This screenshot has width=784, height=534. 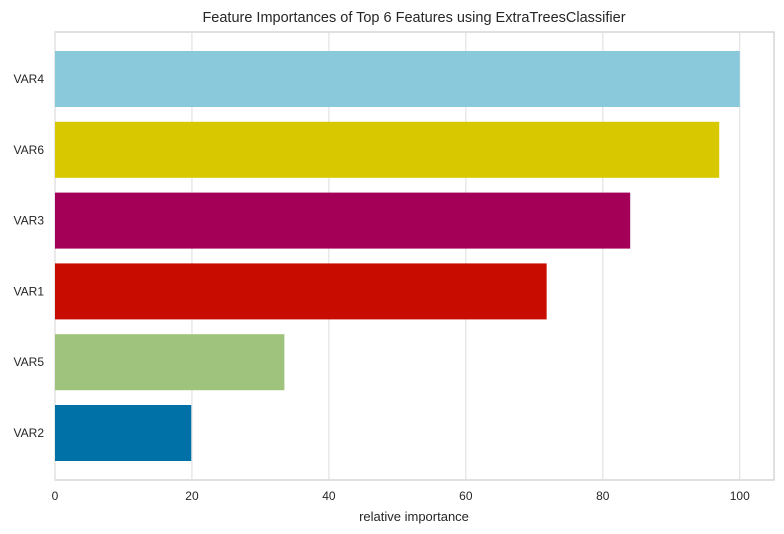 What do you see at coordinates (192, 496) in the screenshot?
I see `x-tick-label: 20` at bounding box center [192, 496].